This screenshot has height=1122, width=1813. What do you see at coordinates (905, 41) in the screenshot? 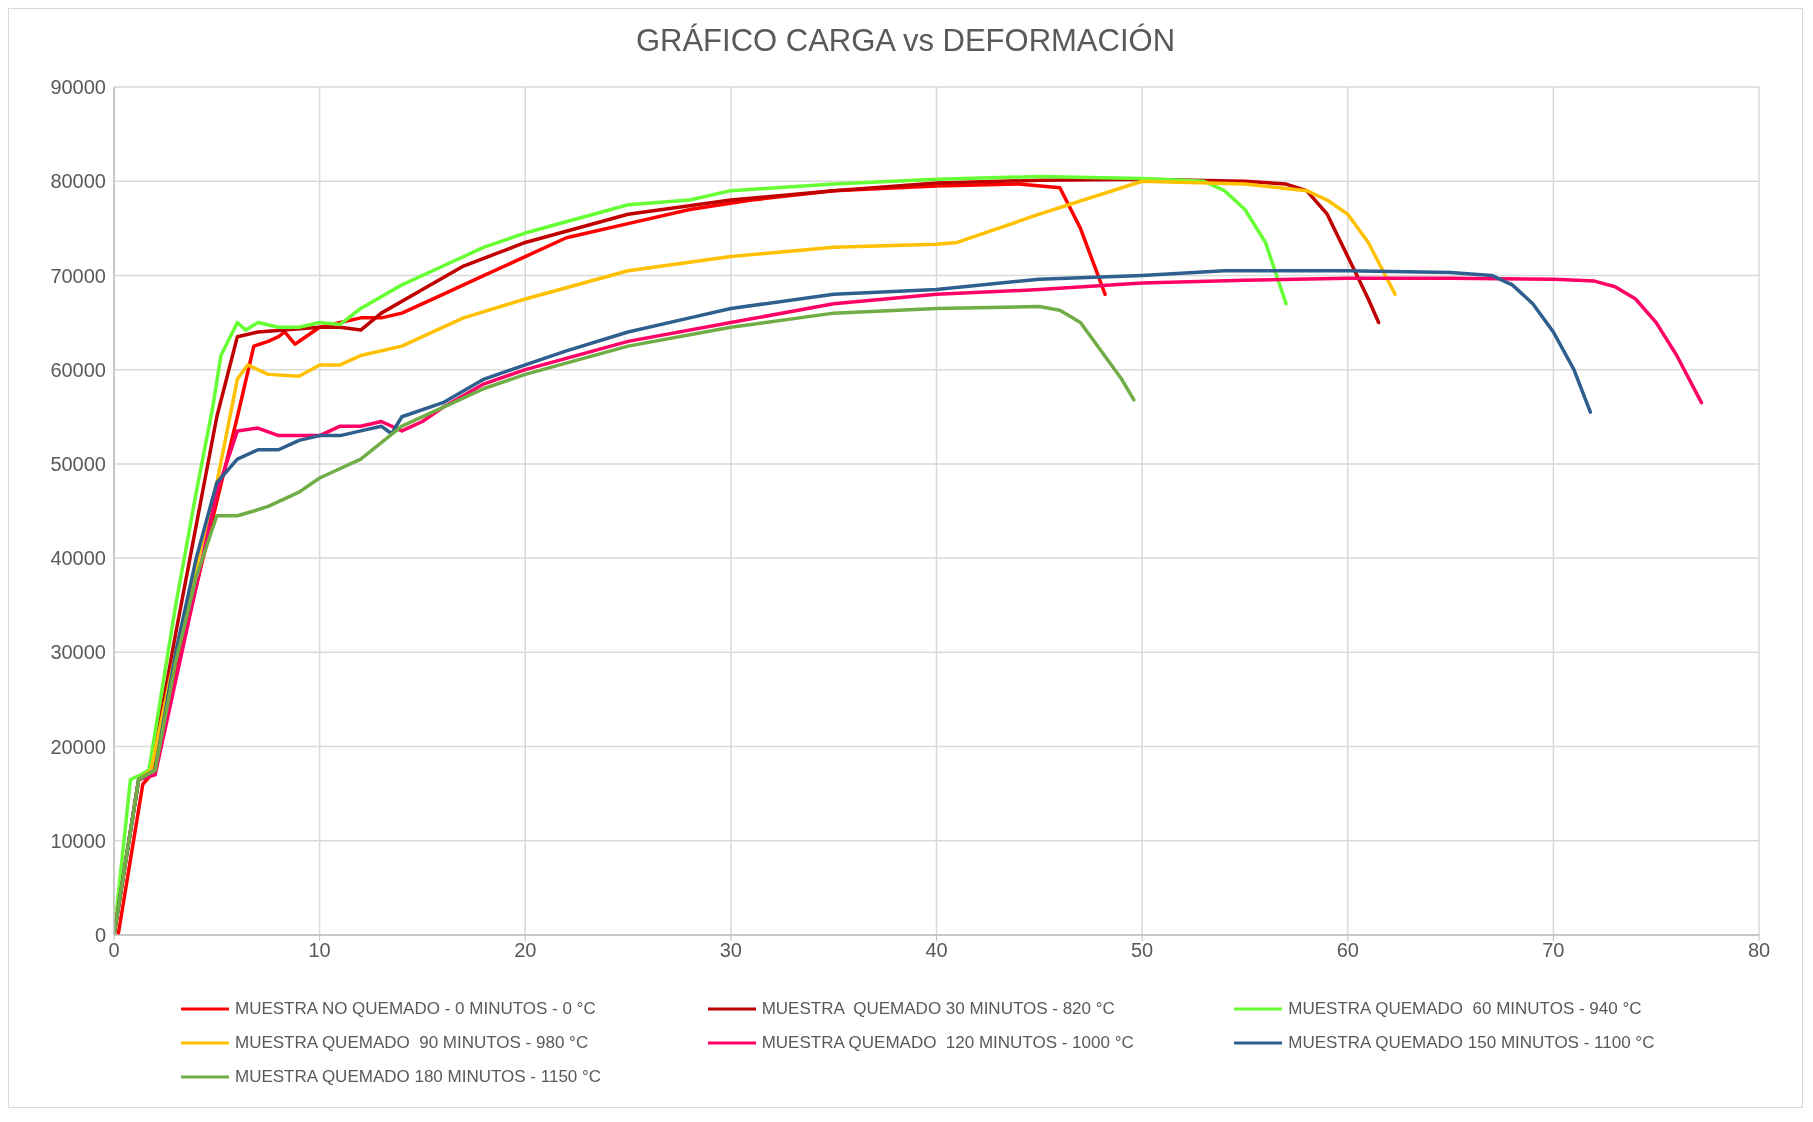
I see `chart-title: GRÁFICO CARGA vs DEFORMACIÓN` at bounding box center [905, 41].